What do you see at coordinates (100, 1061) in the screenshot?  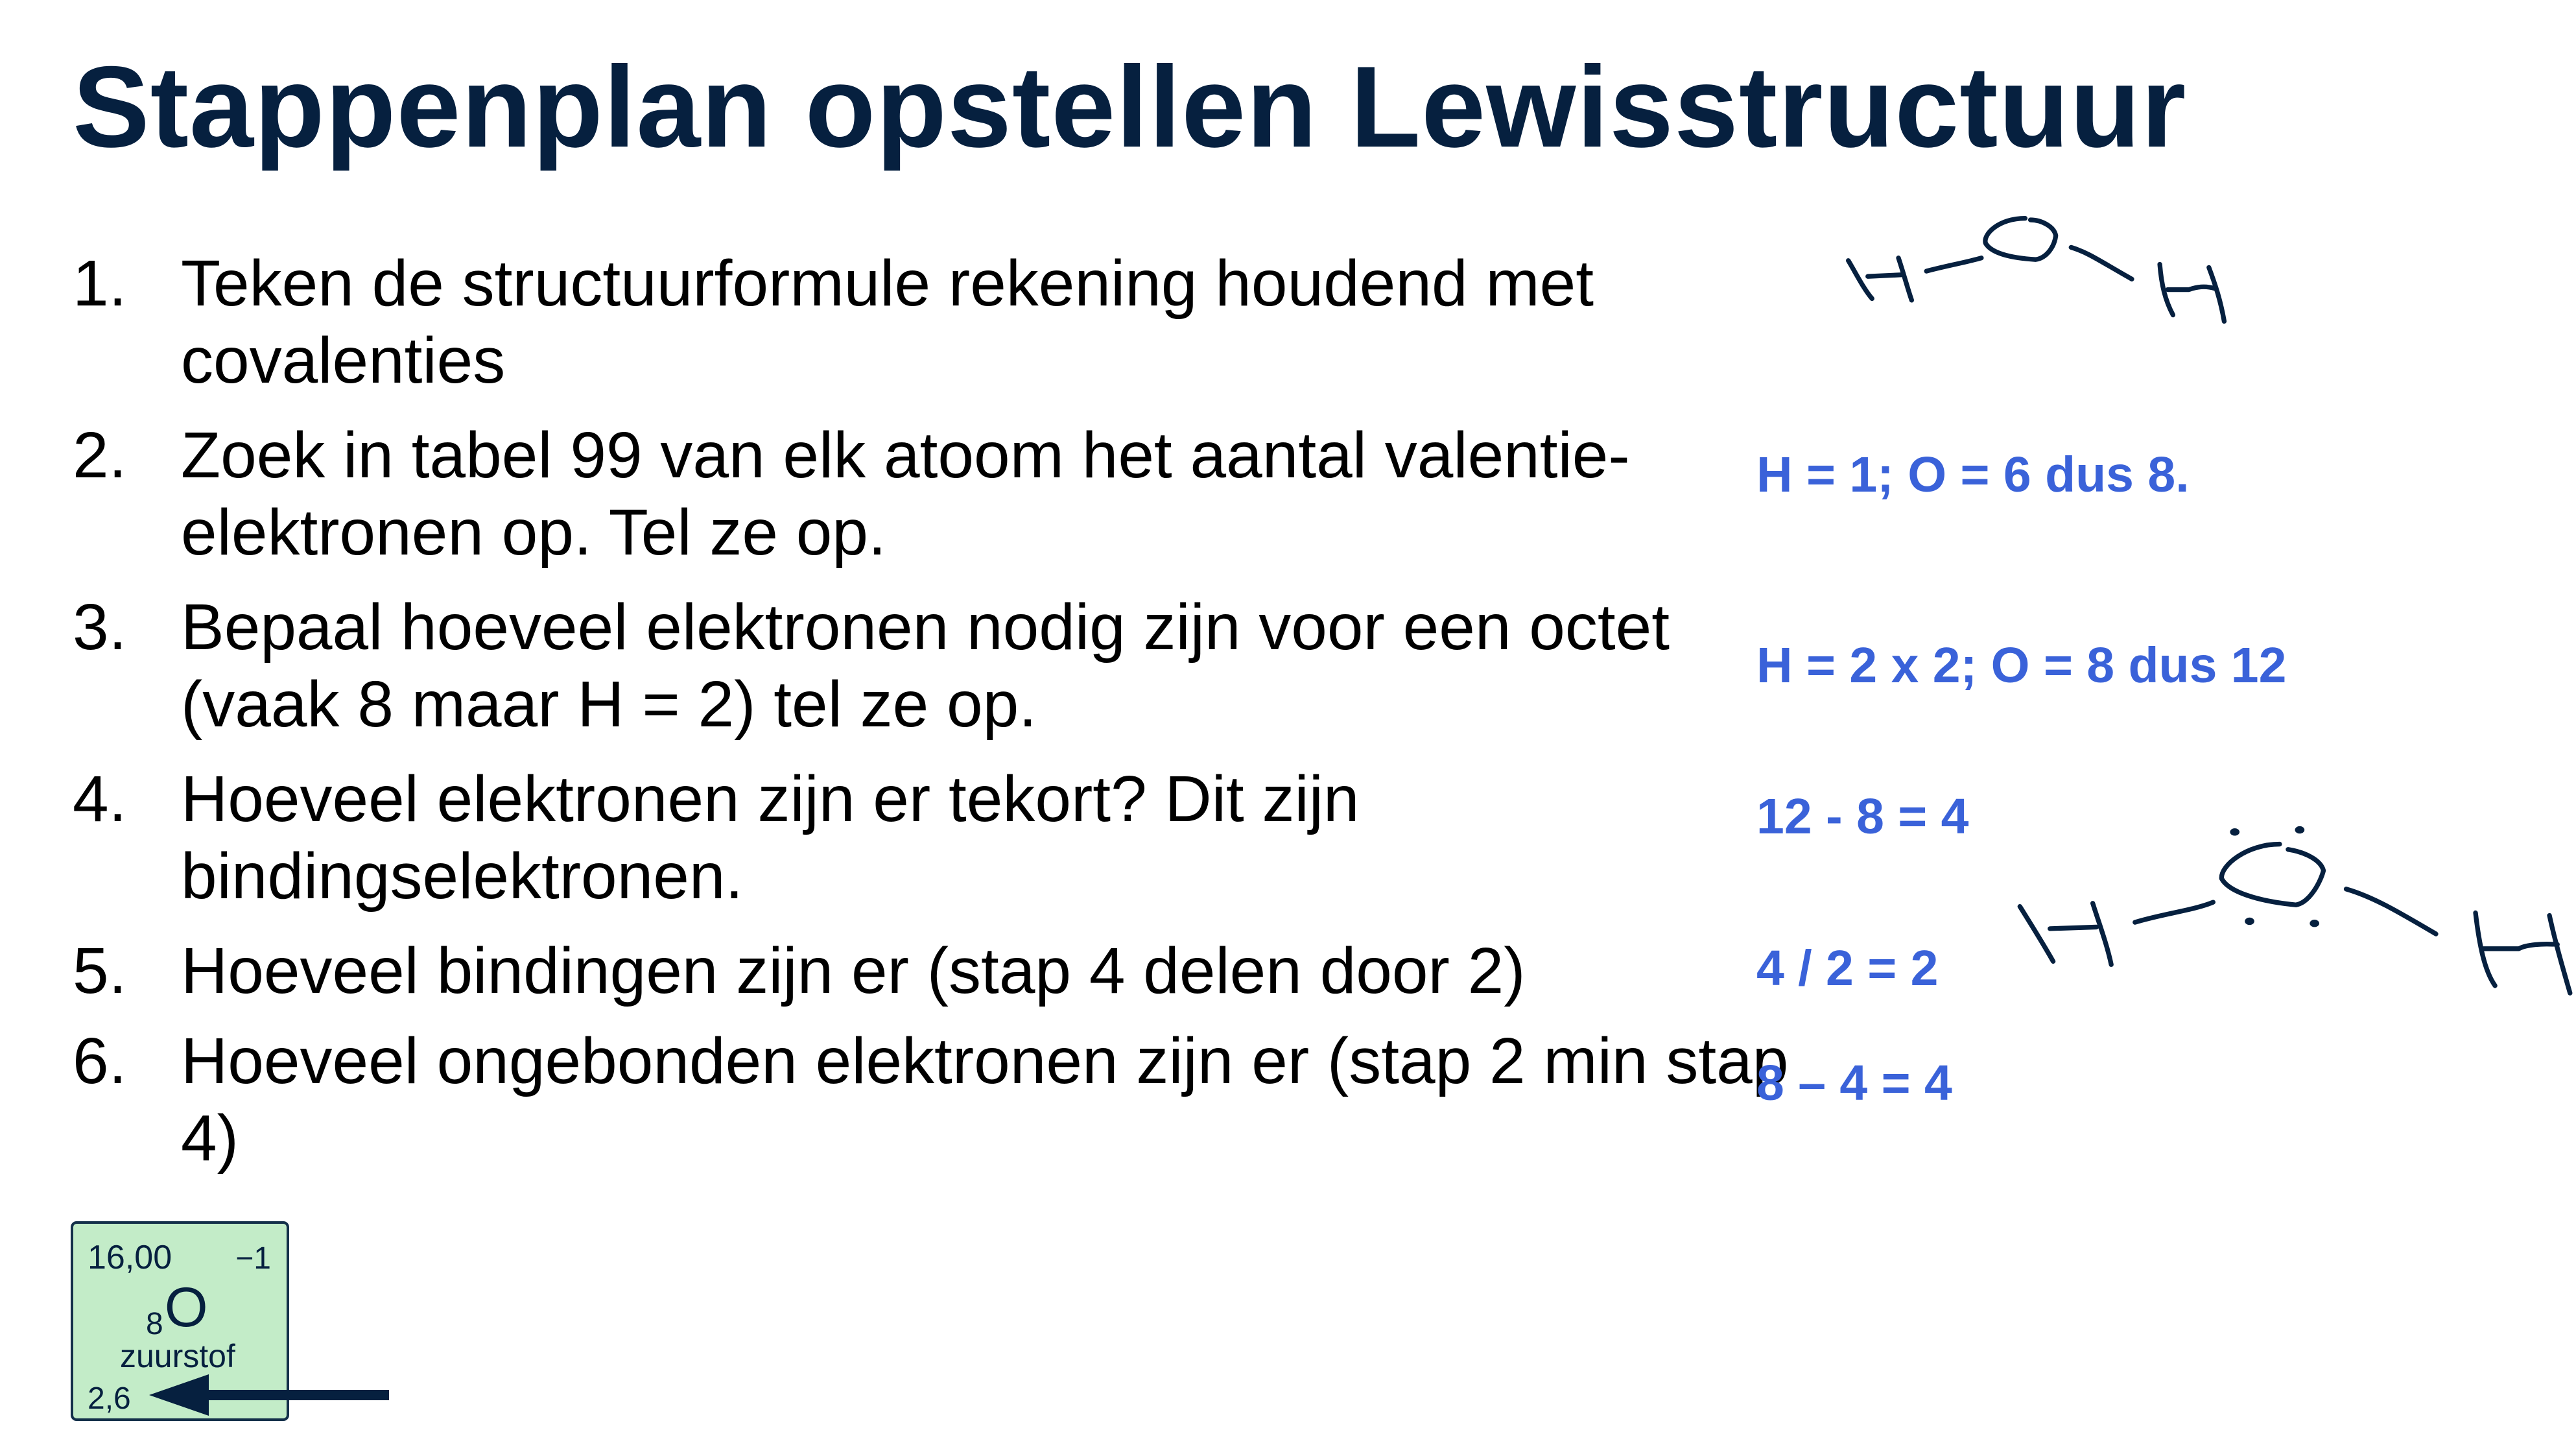 I see `step-number: 6.` at bounding box center [100, 1061].